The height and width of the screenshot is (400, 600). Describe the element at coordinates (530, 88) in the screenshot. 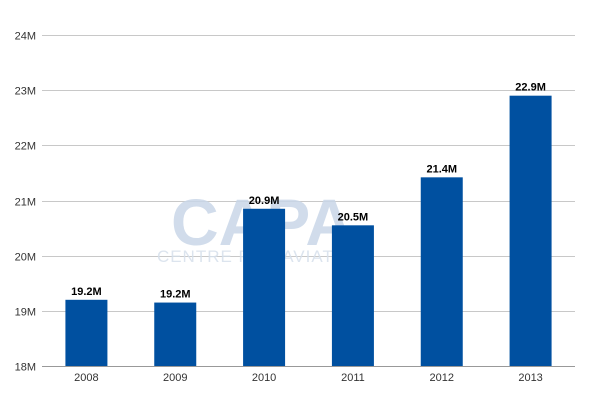

I see `data-label: 22.9M` at that location.